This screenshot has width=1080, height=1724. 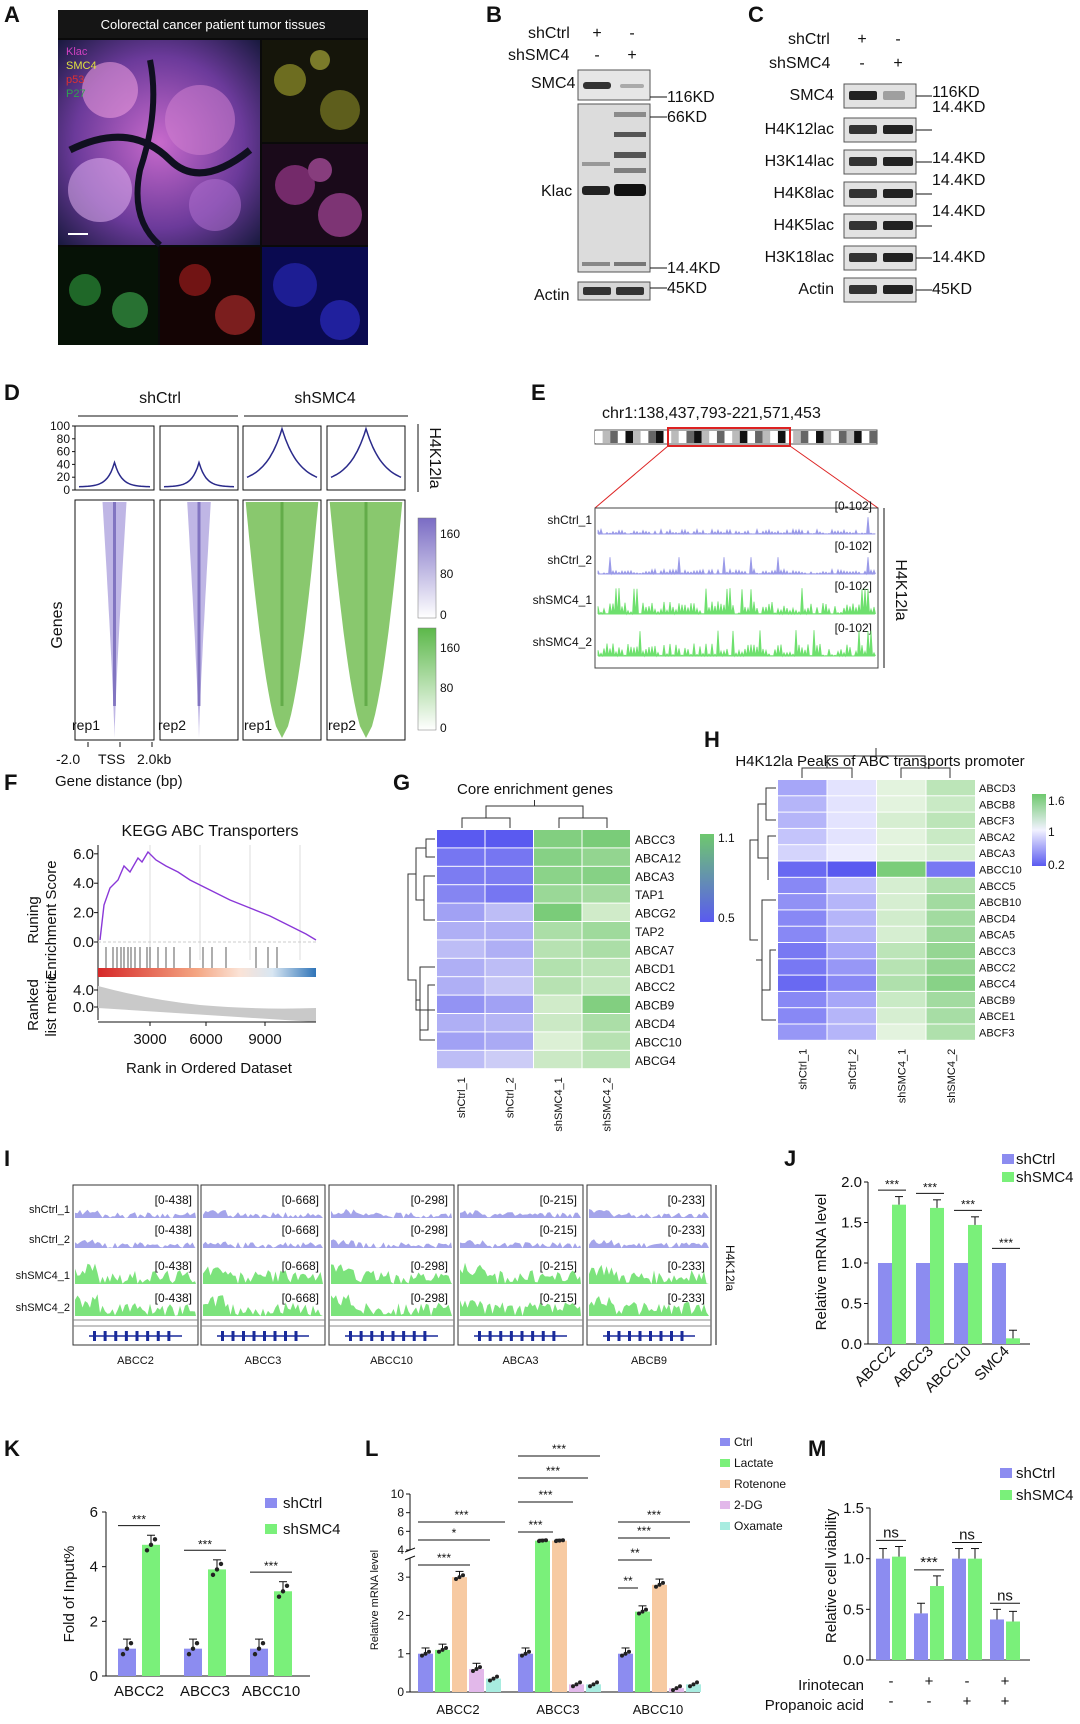 I want to click on f-xtick-2: 9000, so click(x=264, y=1039).